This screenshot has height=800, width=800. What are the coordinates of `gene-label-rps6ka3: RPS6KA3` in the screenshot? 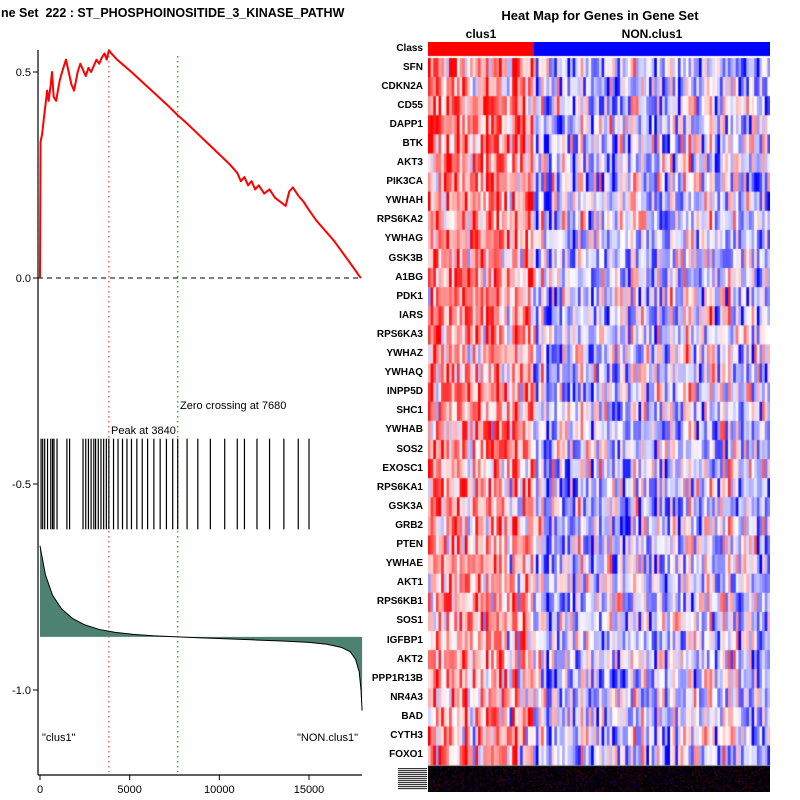 It's located at (399, 334).